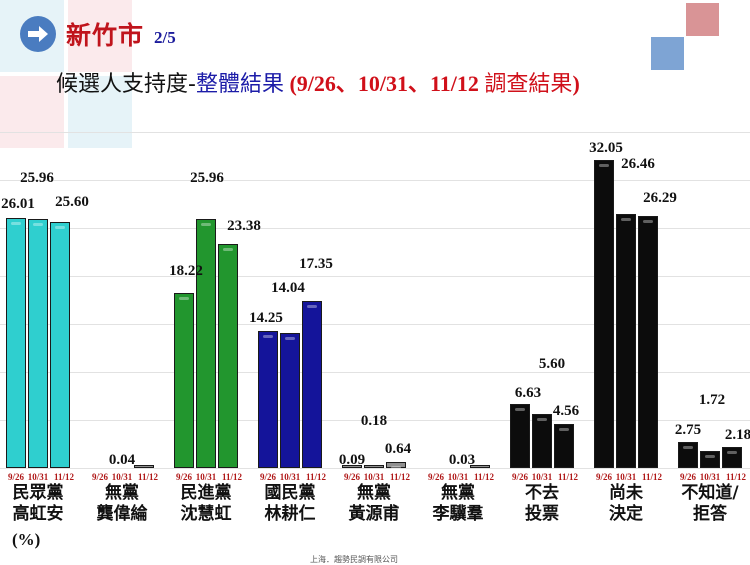 The height and width of the screenshot is (565, 750). I want to click on title-row: 新竹市 2/5, so click(98, 34).